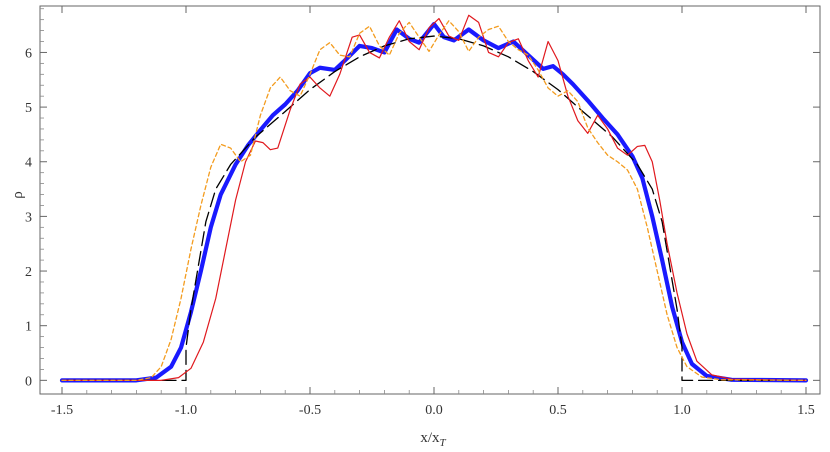  I want to click on x-tick-label: 1.5, so click(806, 410).